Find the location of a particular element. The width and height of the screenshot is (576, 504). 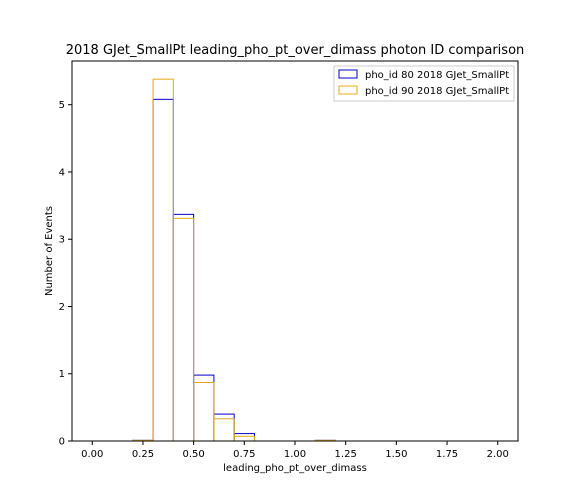

x-axis-ticks: 0.00 0.25 0.50 0.75 1.00 1.25 1.50 1.75 2.00 is located at coordinates (295, 450).